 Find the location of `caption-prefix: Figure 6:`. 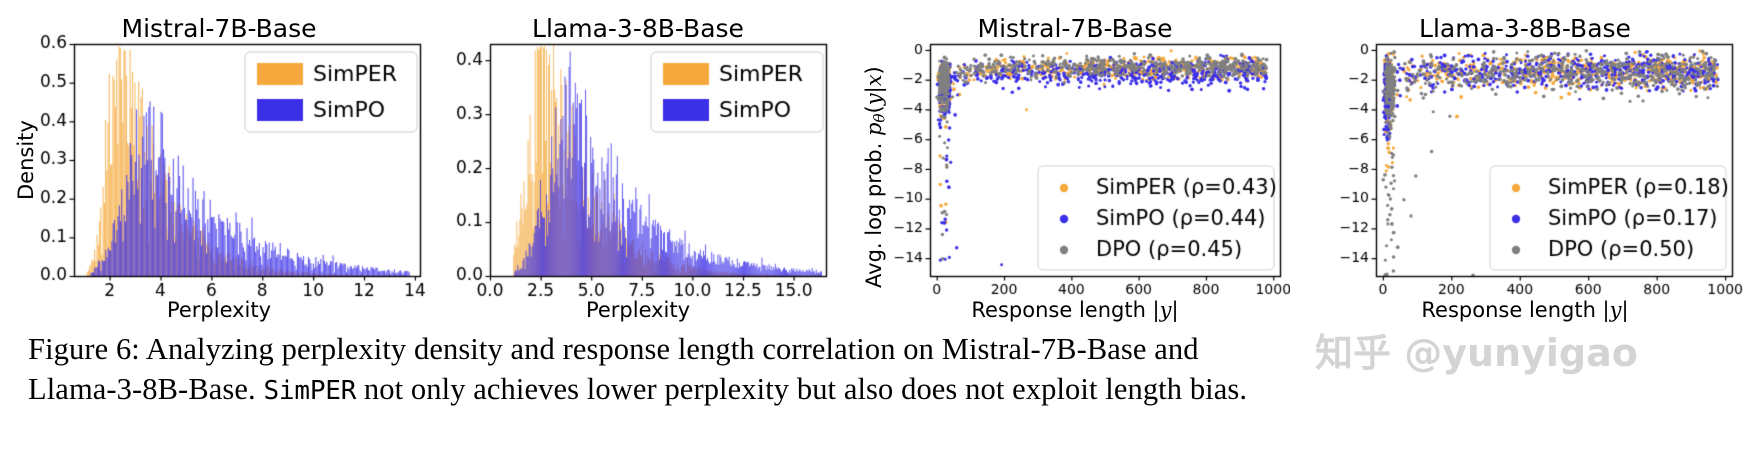

caption-prefix: Figure 6: is located at coordinates (84, 349).